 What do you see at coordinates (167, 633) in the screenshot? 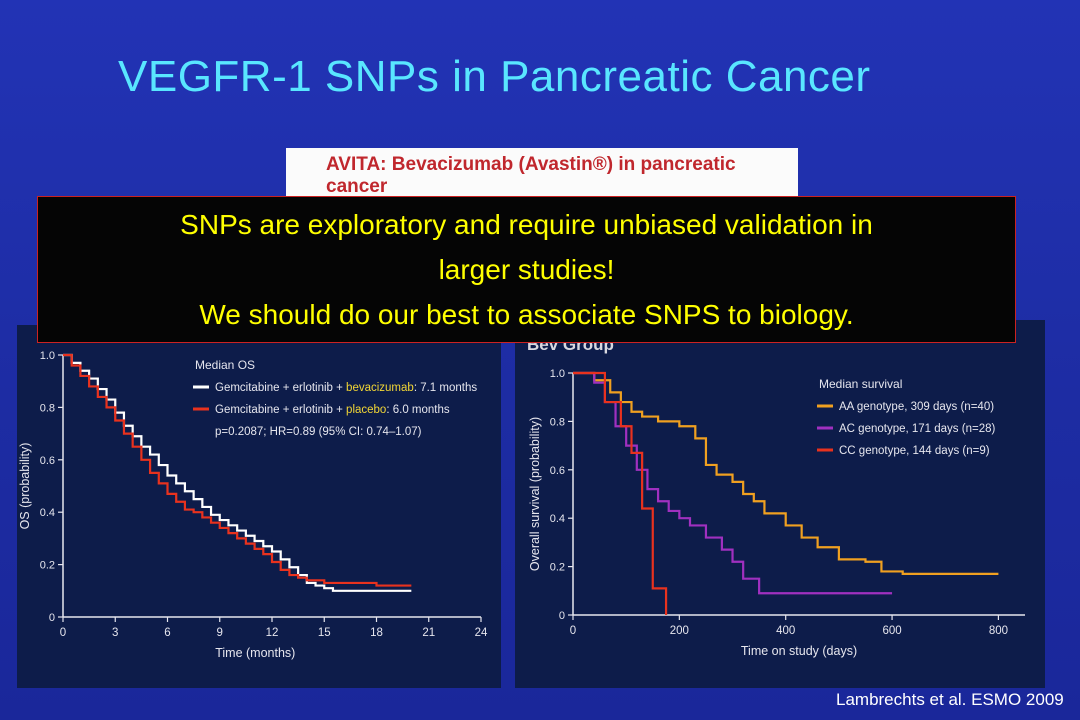
I see `x-tick-label: 6` at bounding box center [167, 633].